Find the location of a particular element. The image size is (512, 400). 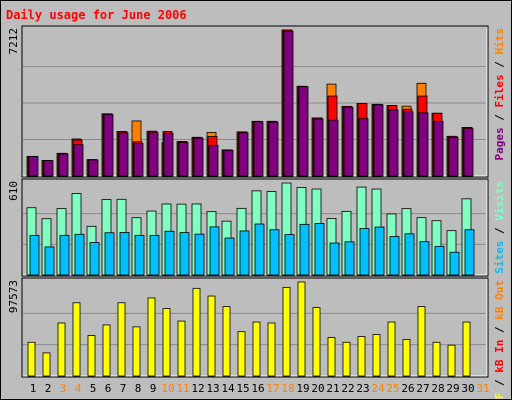

day-tick-label: 28 is located at coordinates (437, 388).